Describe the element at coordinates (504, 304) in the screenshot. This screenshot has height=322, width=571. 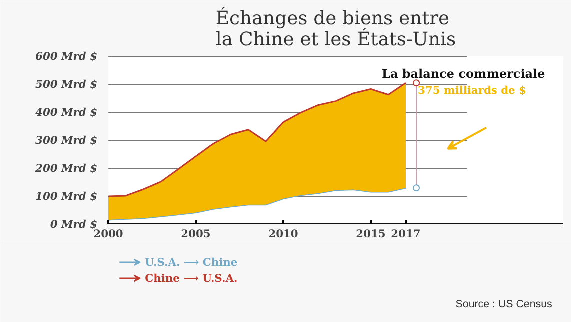
I see `source-note: Source : US Census` at that location.